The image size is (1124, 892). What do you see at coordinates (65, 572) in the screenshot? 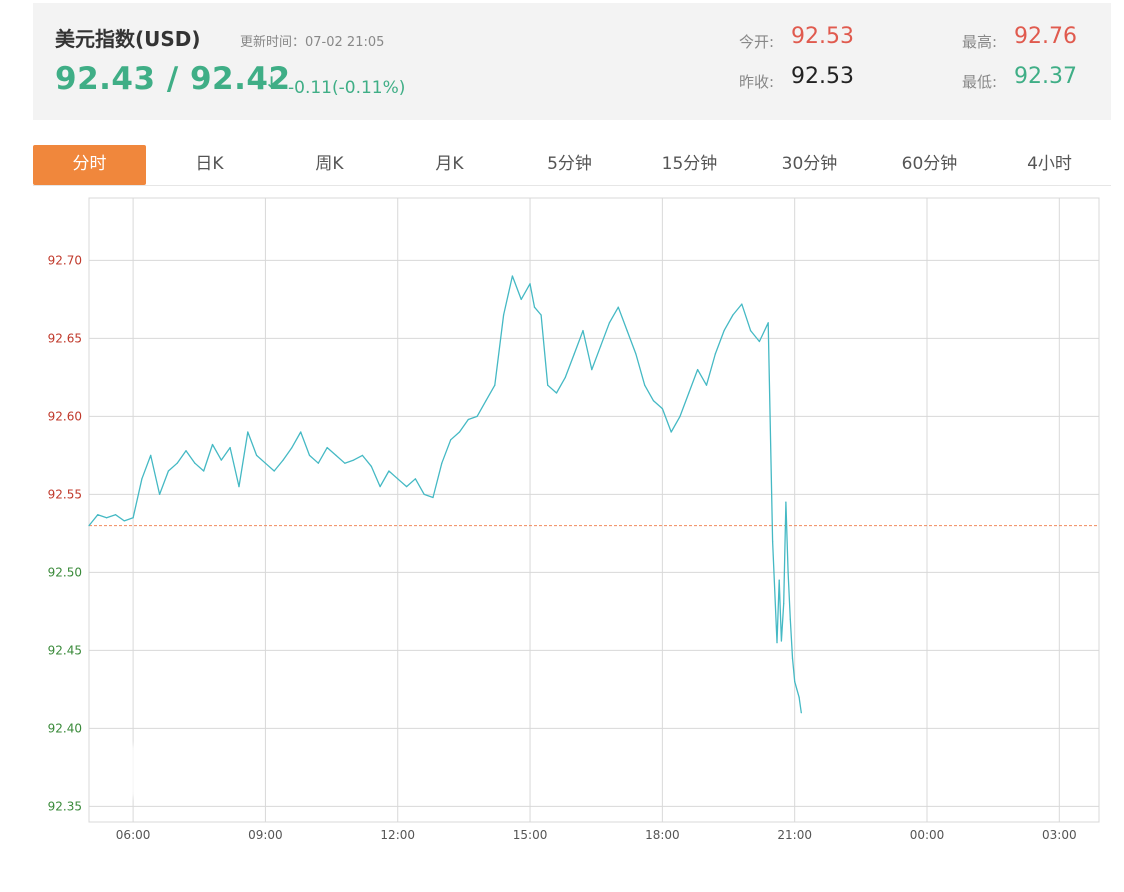
I see `y-tick-label: 92.50` at bounding box center [65, 572].